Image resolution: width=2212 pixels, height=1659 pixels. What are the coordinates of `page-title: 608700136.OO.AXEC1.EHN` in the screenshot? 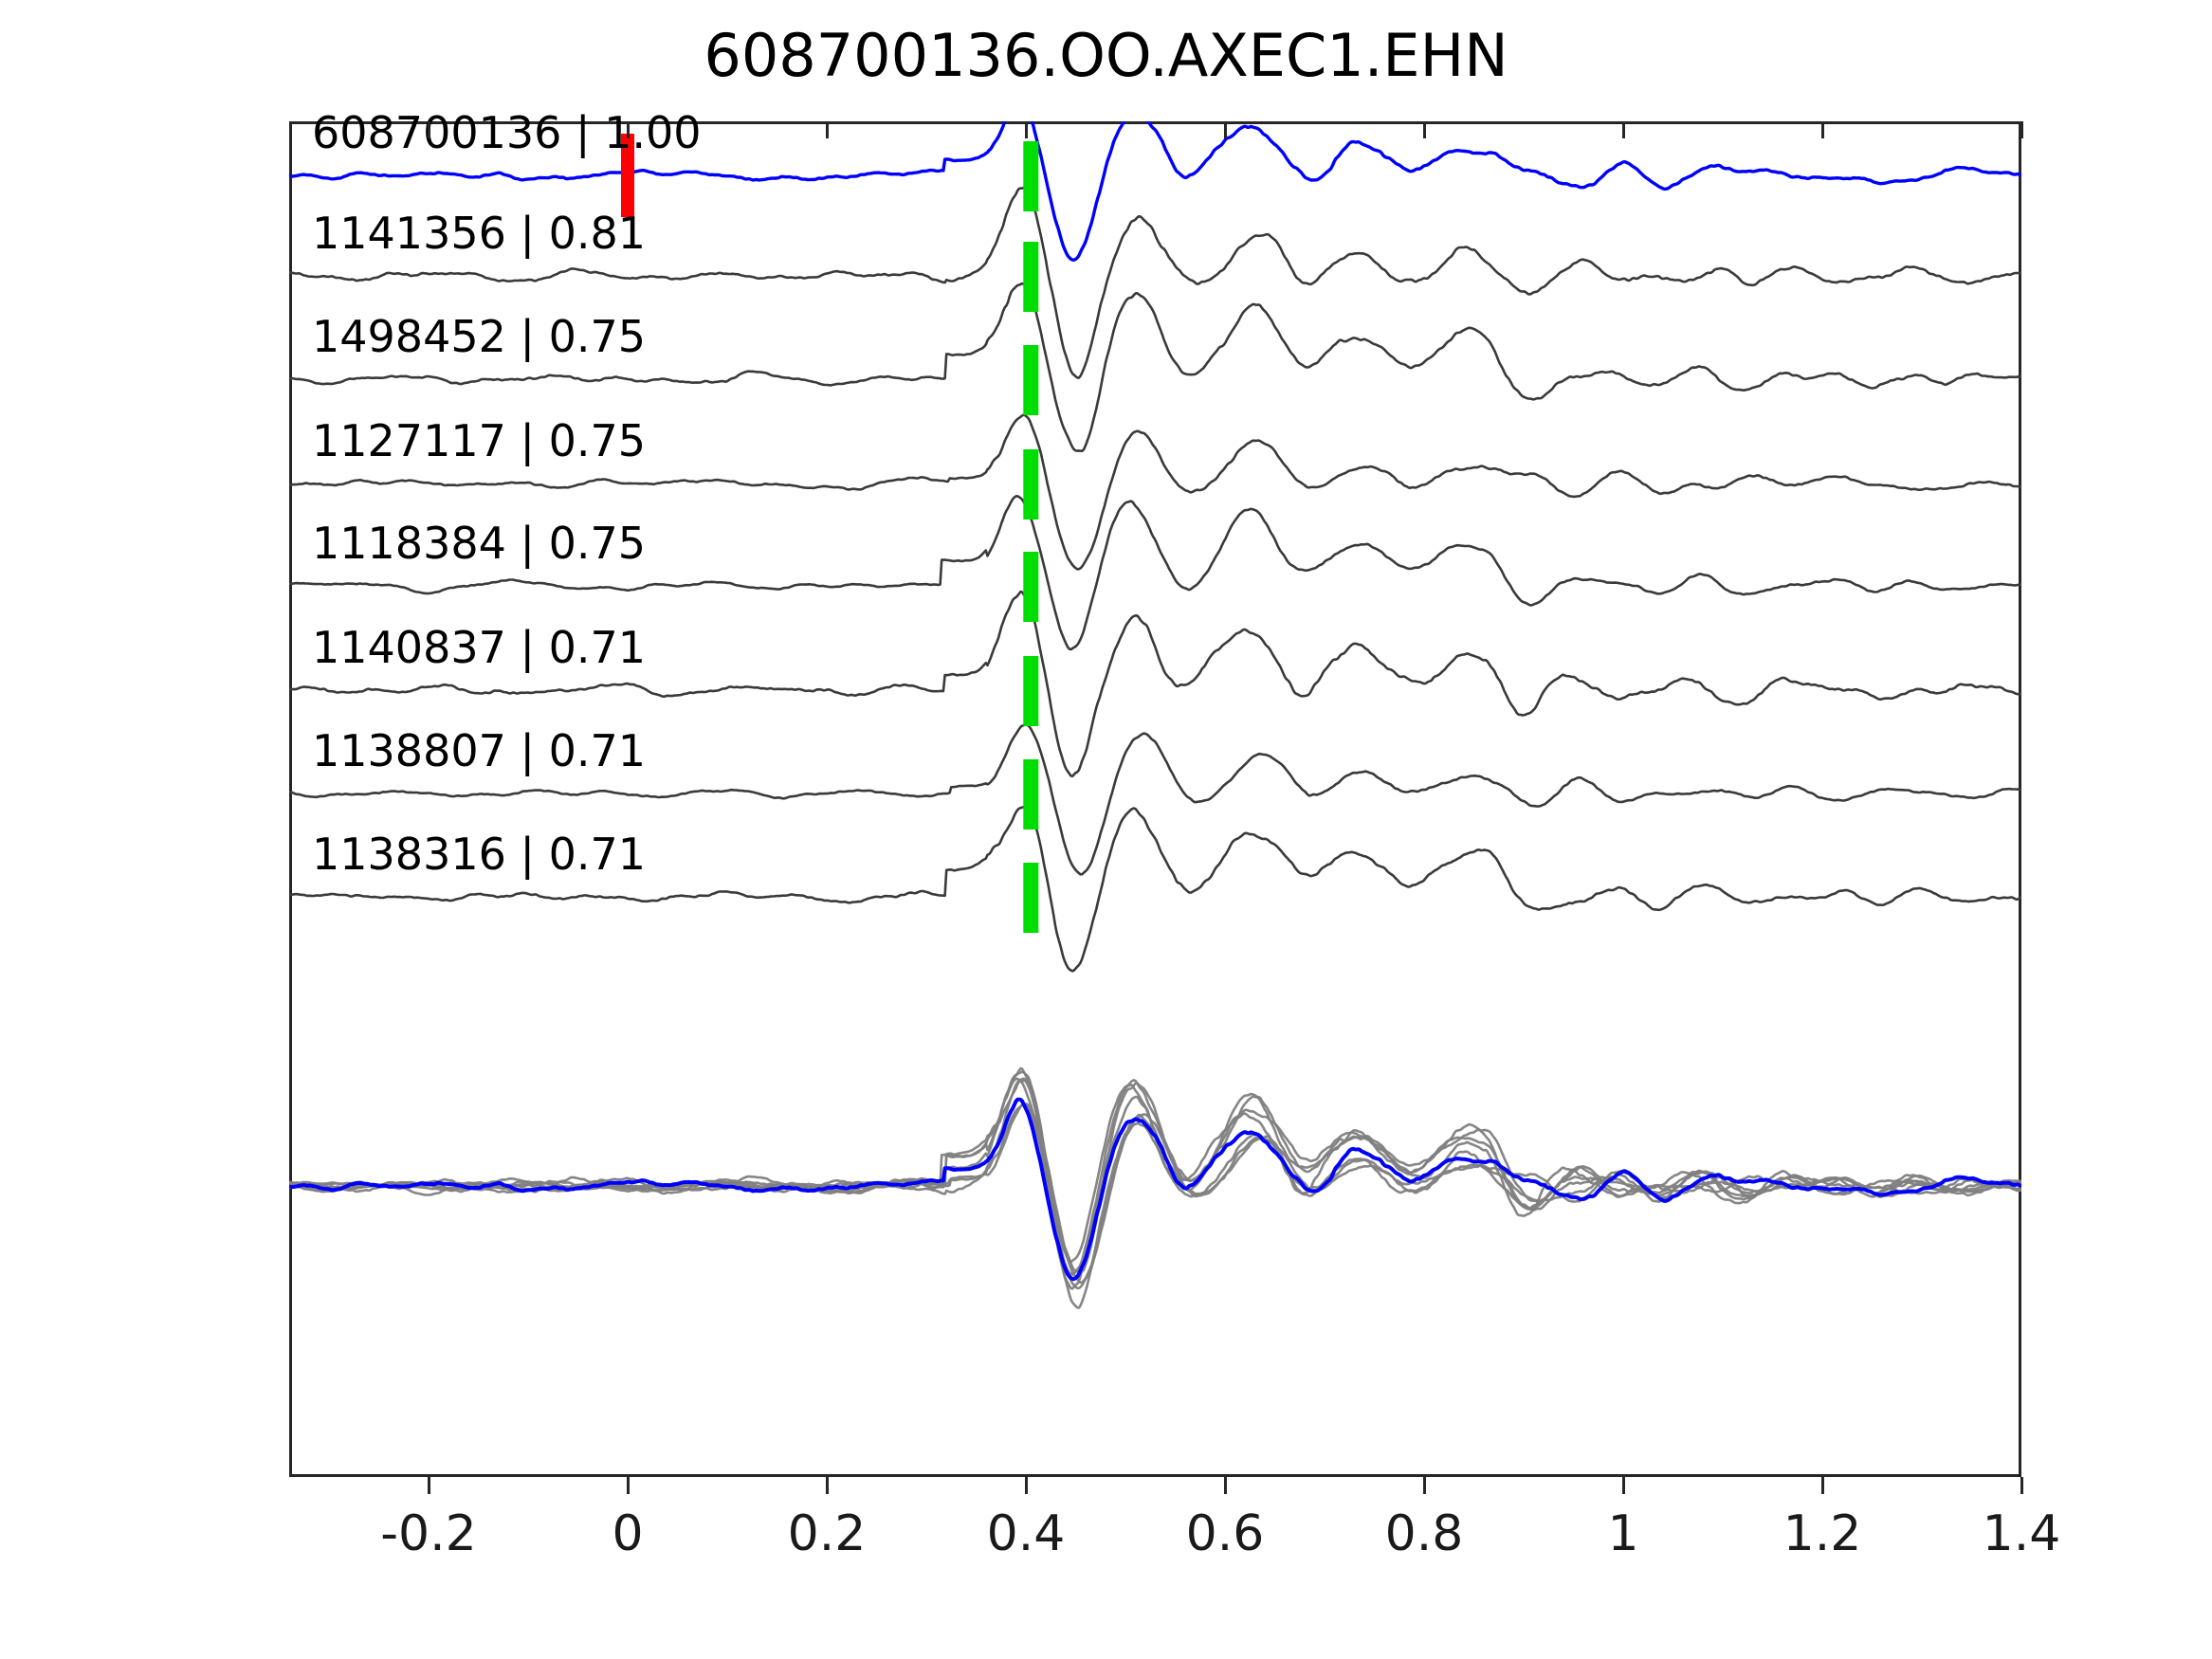 It's located at (1106, 55).